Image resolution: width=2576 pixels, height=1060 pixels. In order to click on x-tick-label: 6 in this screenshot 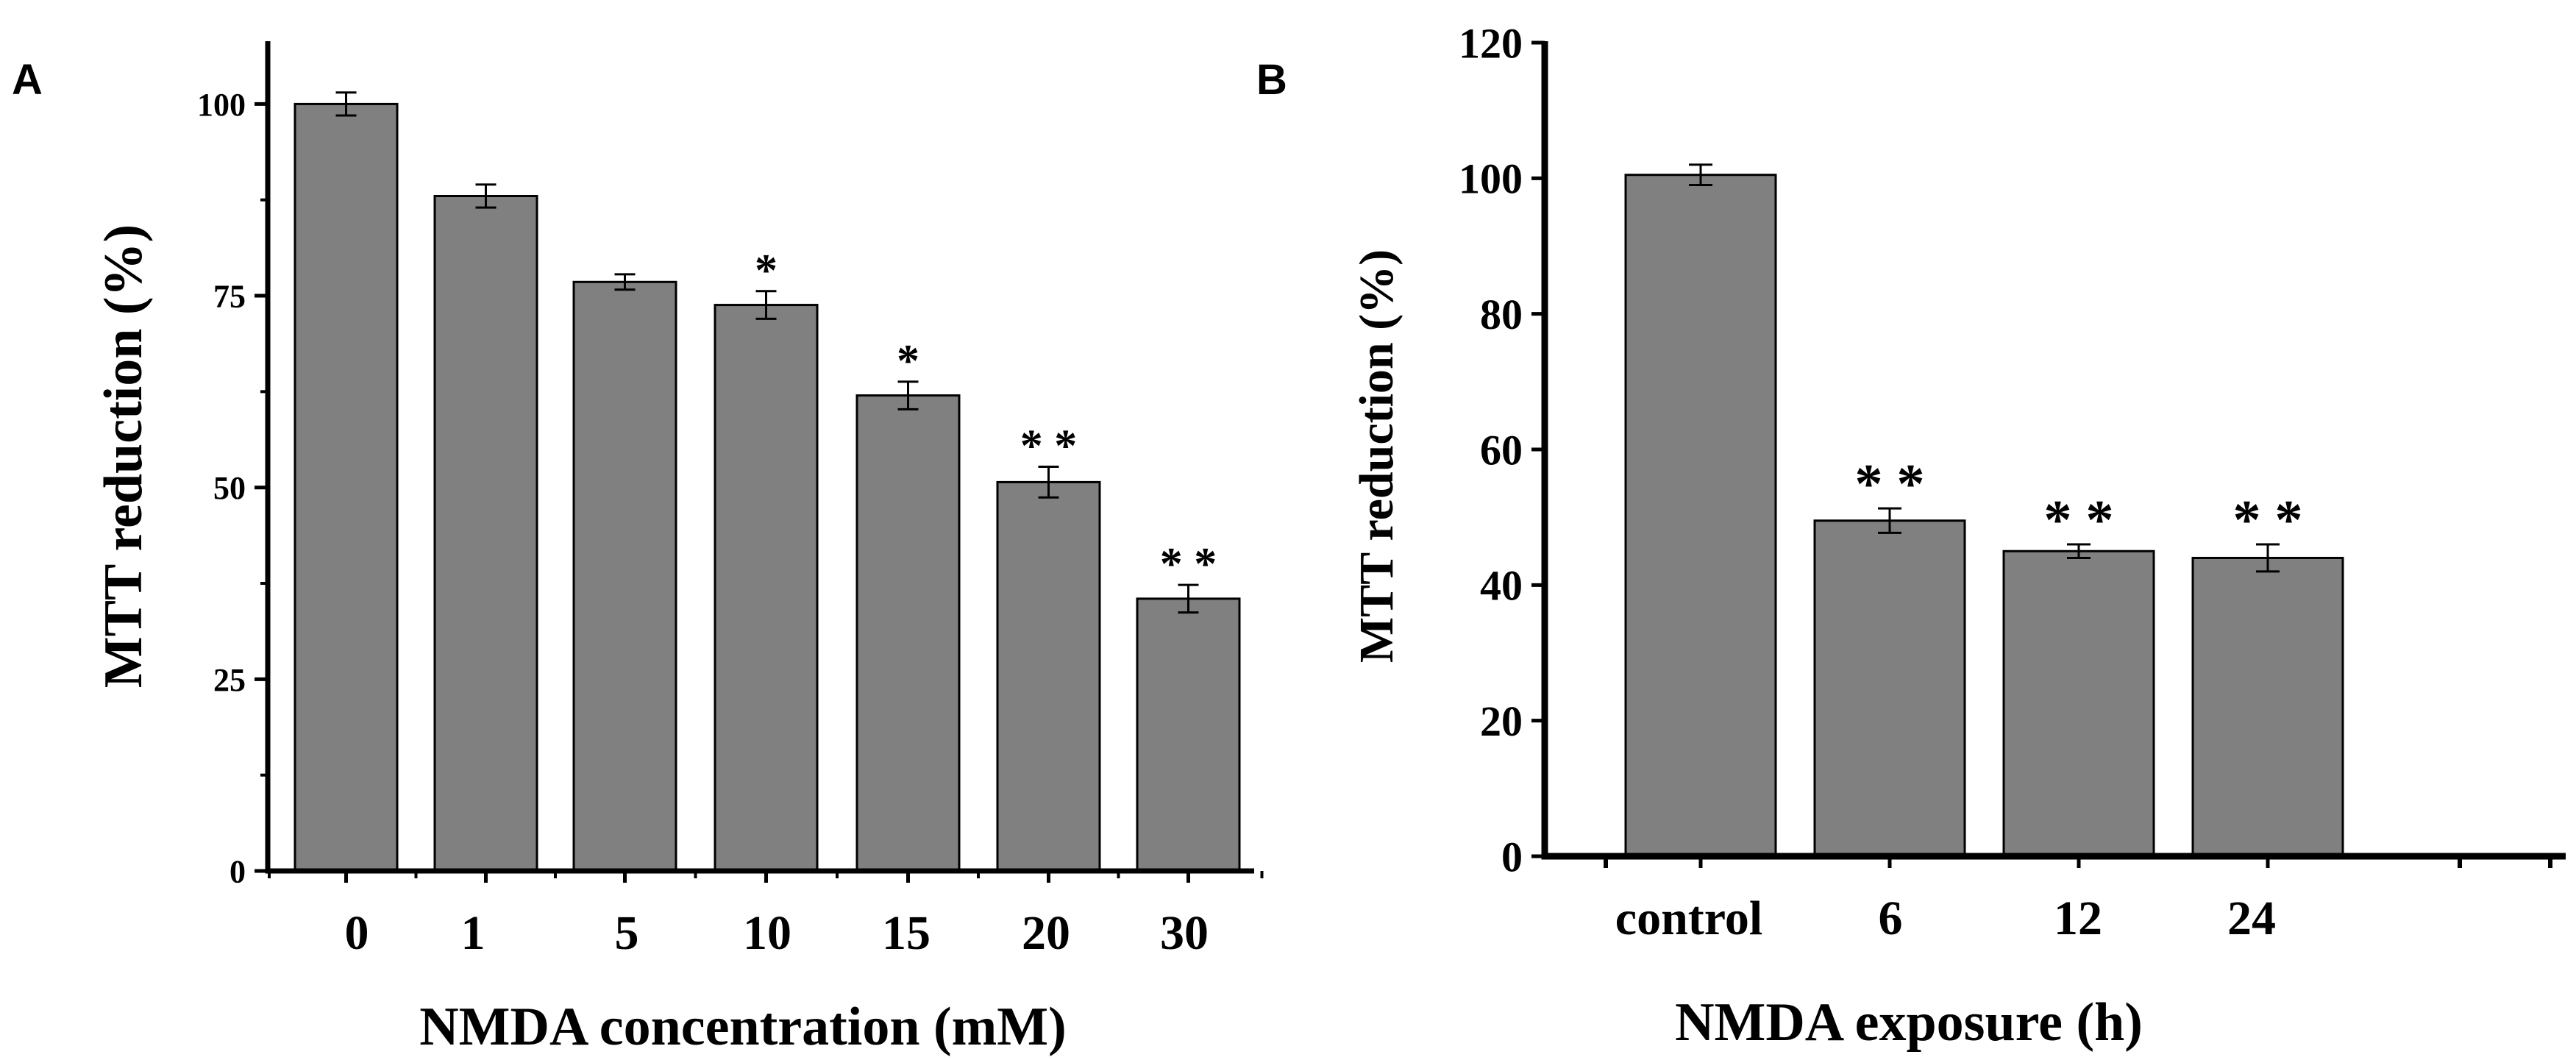, I will do `click(1891, 919)`.